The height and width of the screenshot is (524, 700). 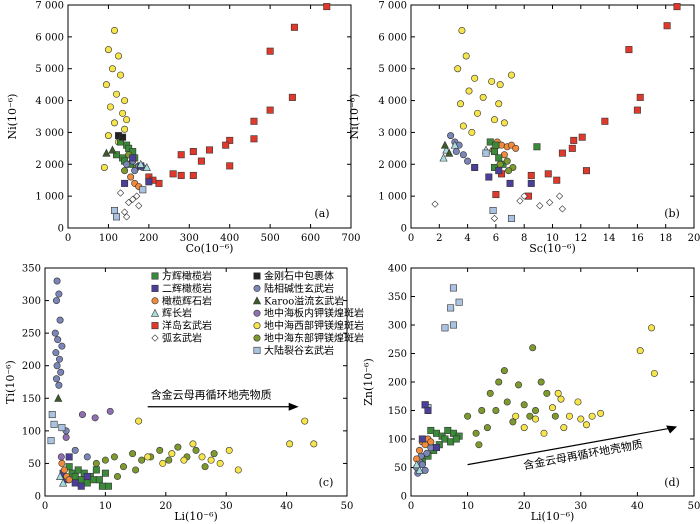 I want to click on legend-label: 洋岛玄武岩, so click(x=187, y=325).